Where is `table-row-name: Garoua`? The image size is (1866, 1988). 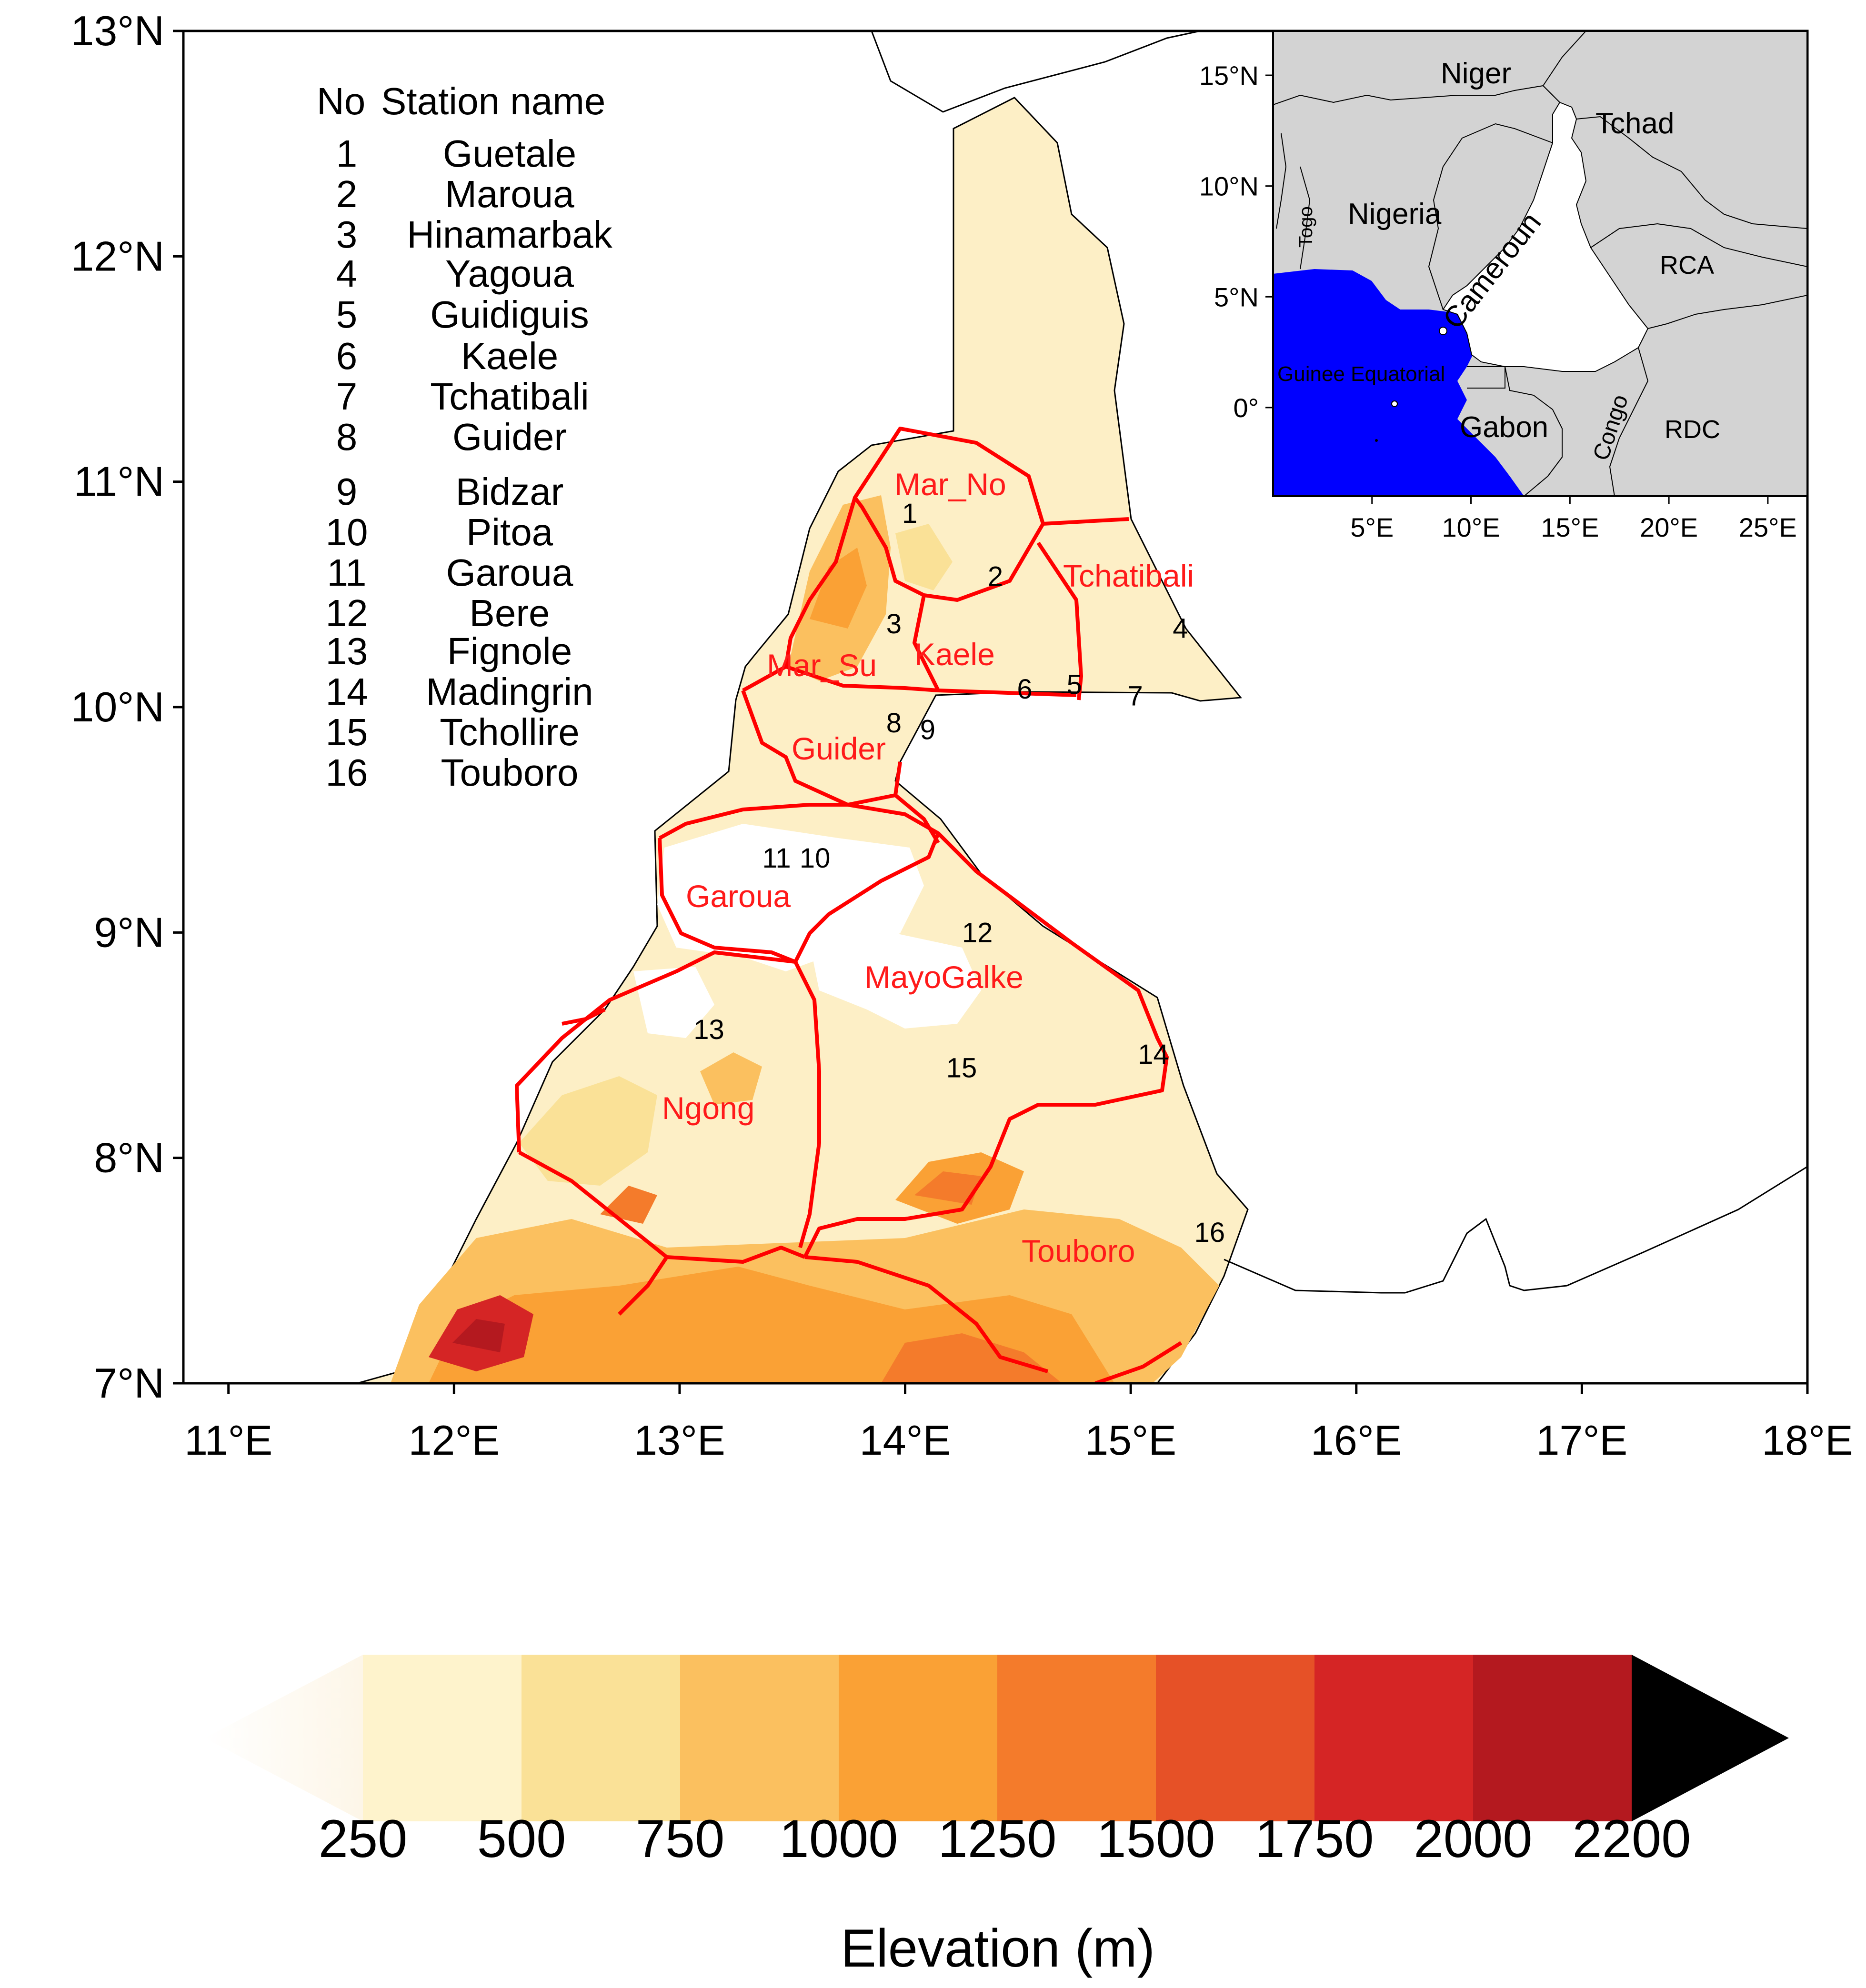
table-row-name: Garoua is located at coordinates (509, 572).